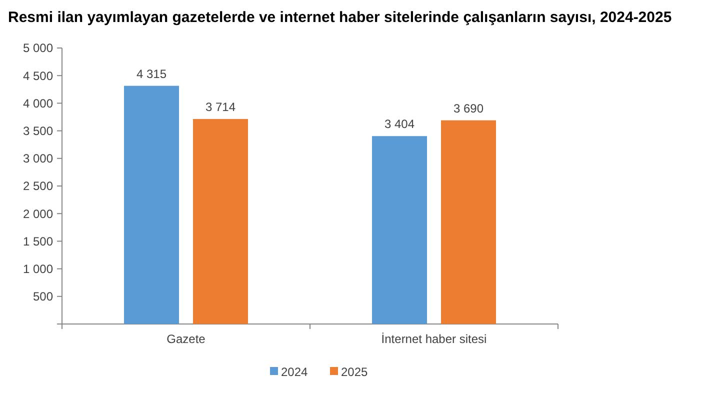  I want to click on legend-label: 2024, so click(294, 372).